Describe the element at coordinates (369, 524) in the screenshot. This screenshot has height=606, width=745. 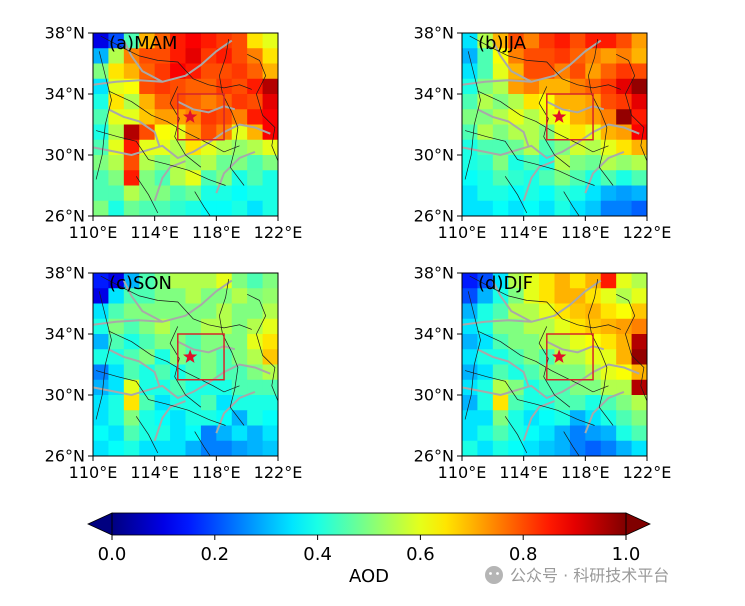
I see `colorbar-frame` at that location.